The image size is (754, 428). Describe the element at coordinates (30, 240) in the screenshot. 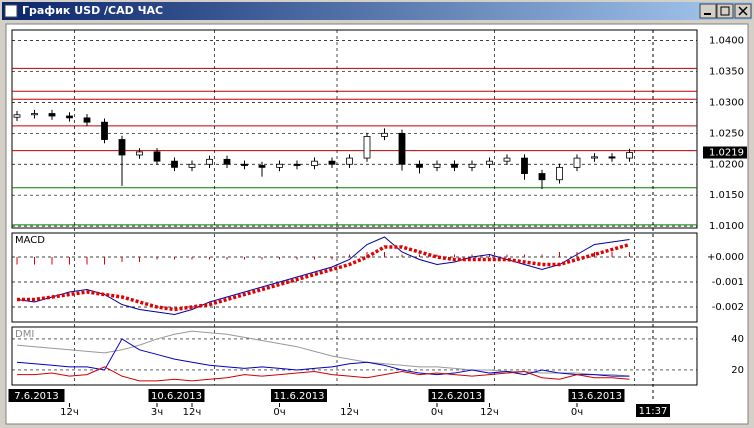

I see `macd-title: MACD` at that location.